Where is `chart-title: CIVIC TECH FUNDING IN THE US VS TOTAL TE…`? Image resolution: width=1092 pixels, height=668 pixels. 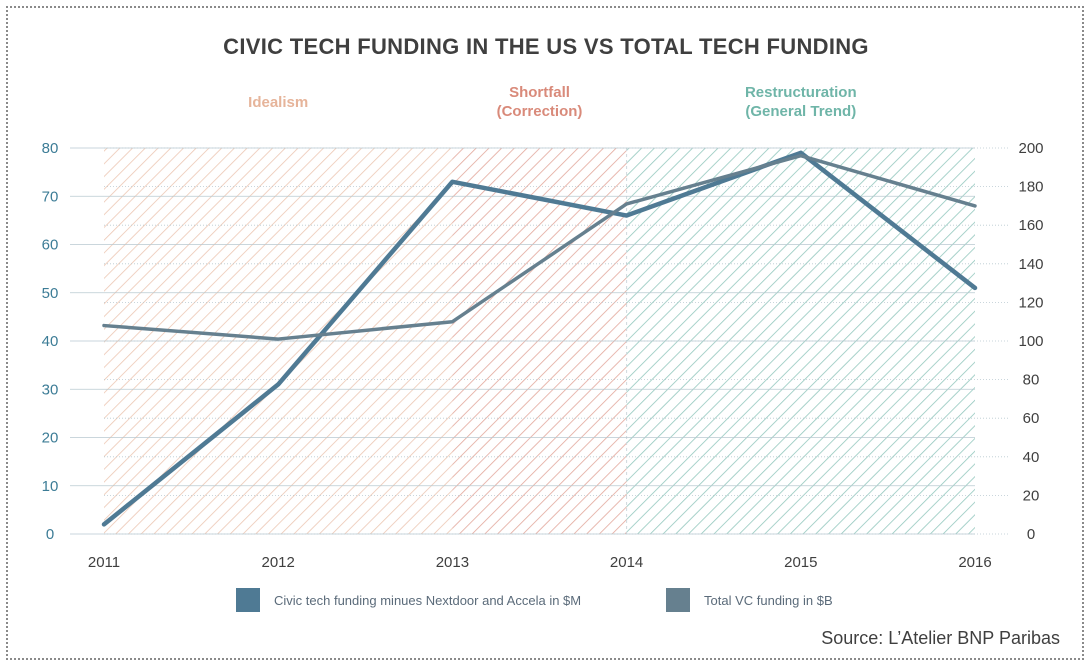
chart-title: CIVIC TECH FUNDING IN THE US VS TOTAL TE… is located at coordinates (546, 46).